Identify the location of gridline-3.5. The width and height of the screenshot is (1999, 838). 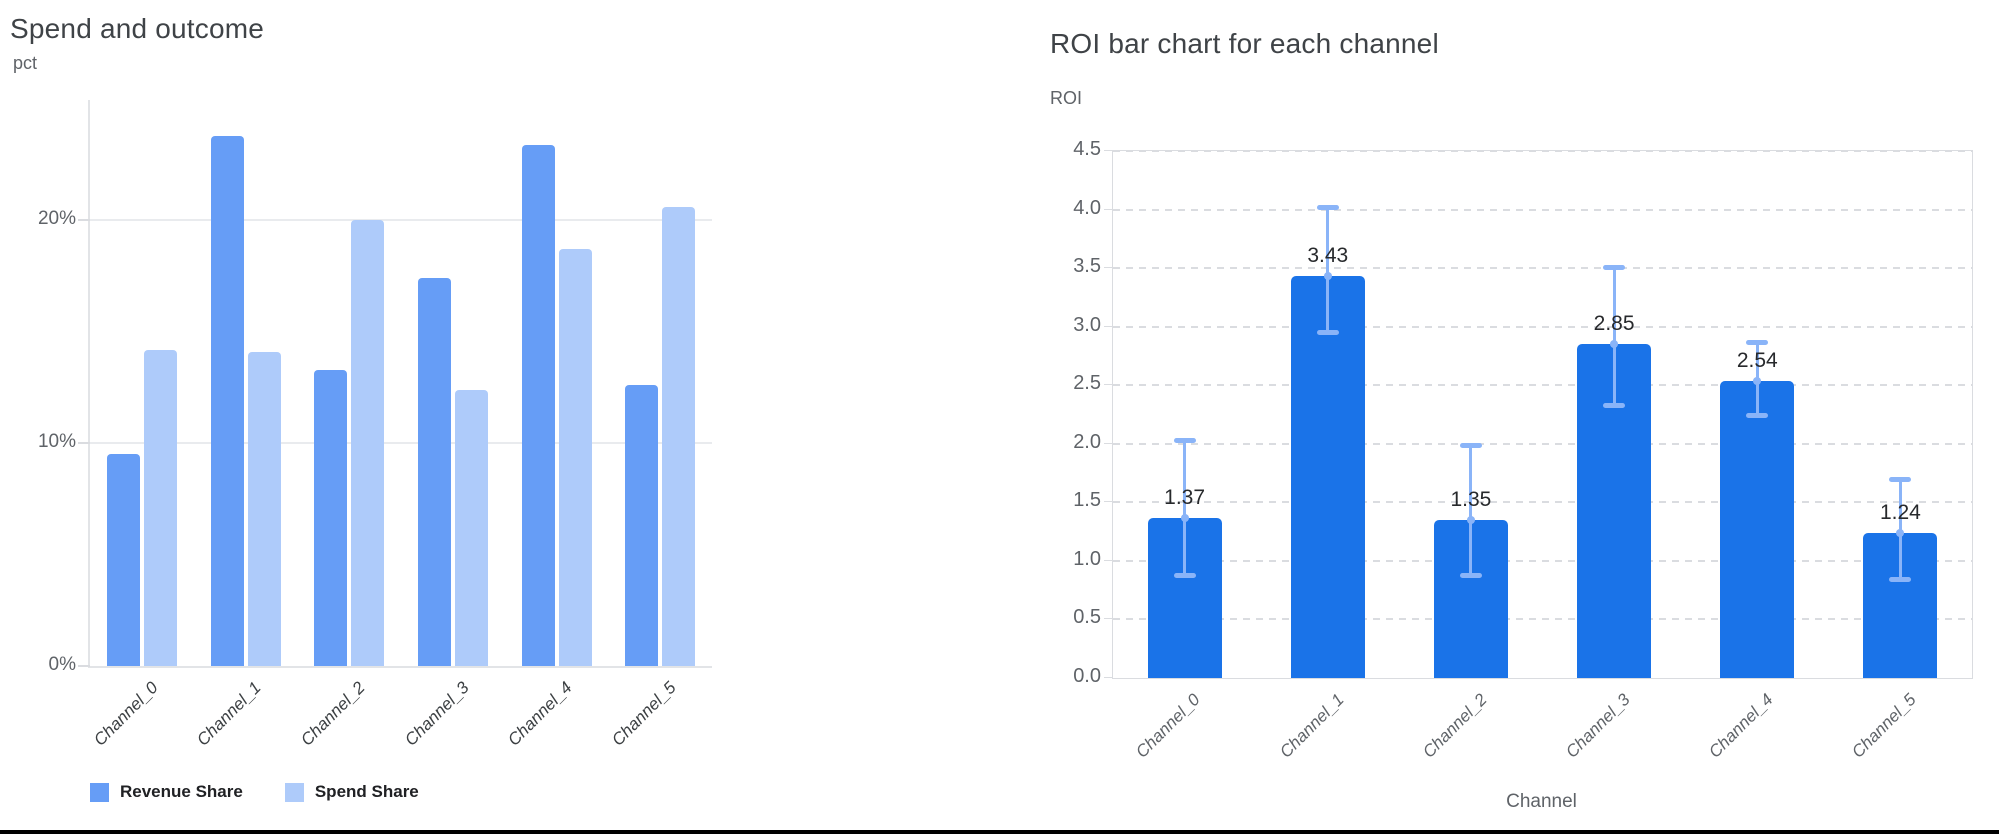
(1542, 268).